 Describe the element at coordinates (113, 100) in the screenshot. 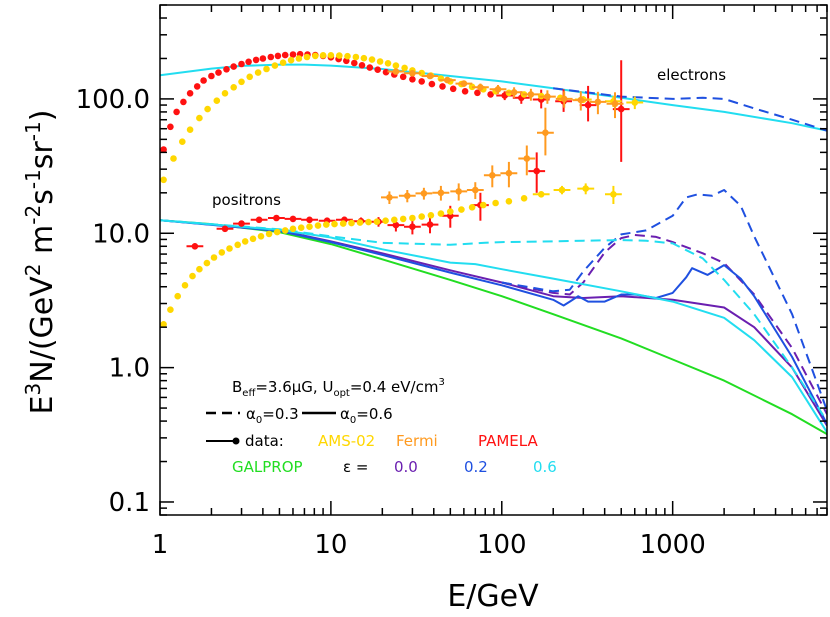

I see `y-tick-label: 100.0` at that location.